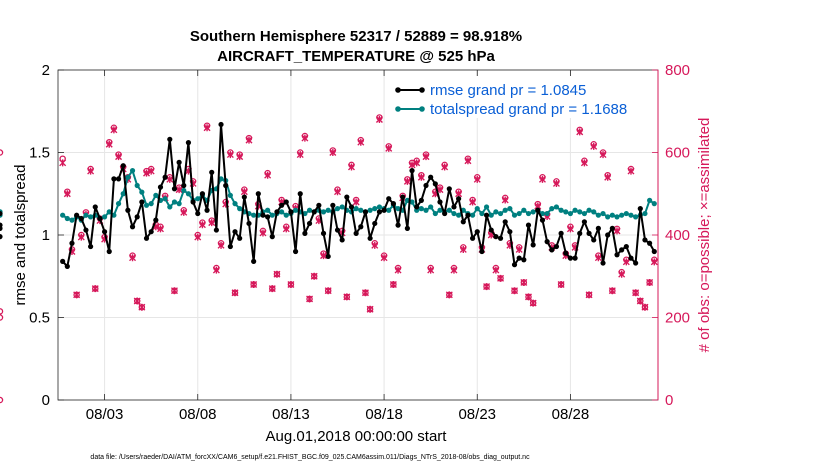  I want to click on legend-box, so click(524, 97).